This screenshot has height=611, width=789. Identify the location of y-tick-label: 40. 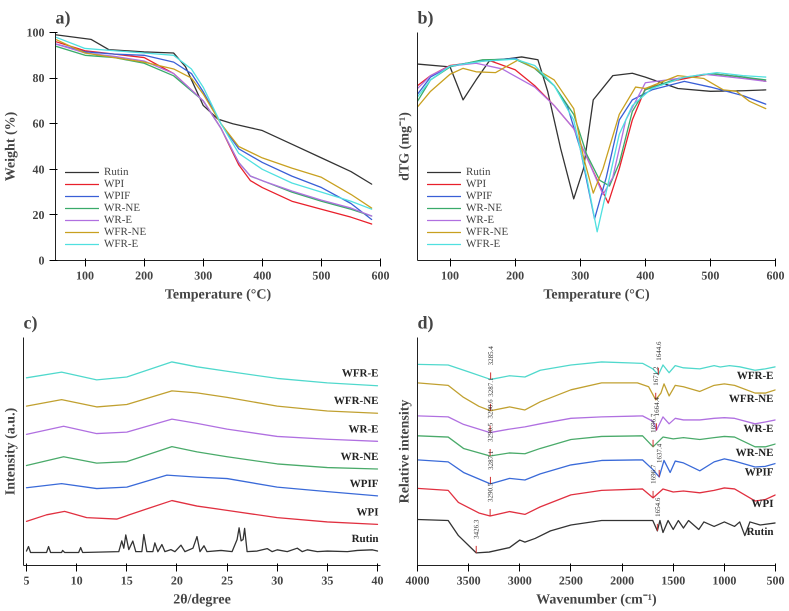
(38, 169).